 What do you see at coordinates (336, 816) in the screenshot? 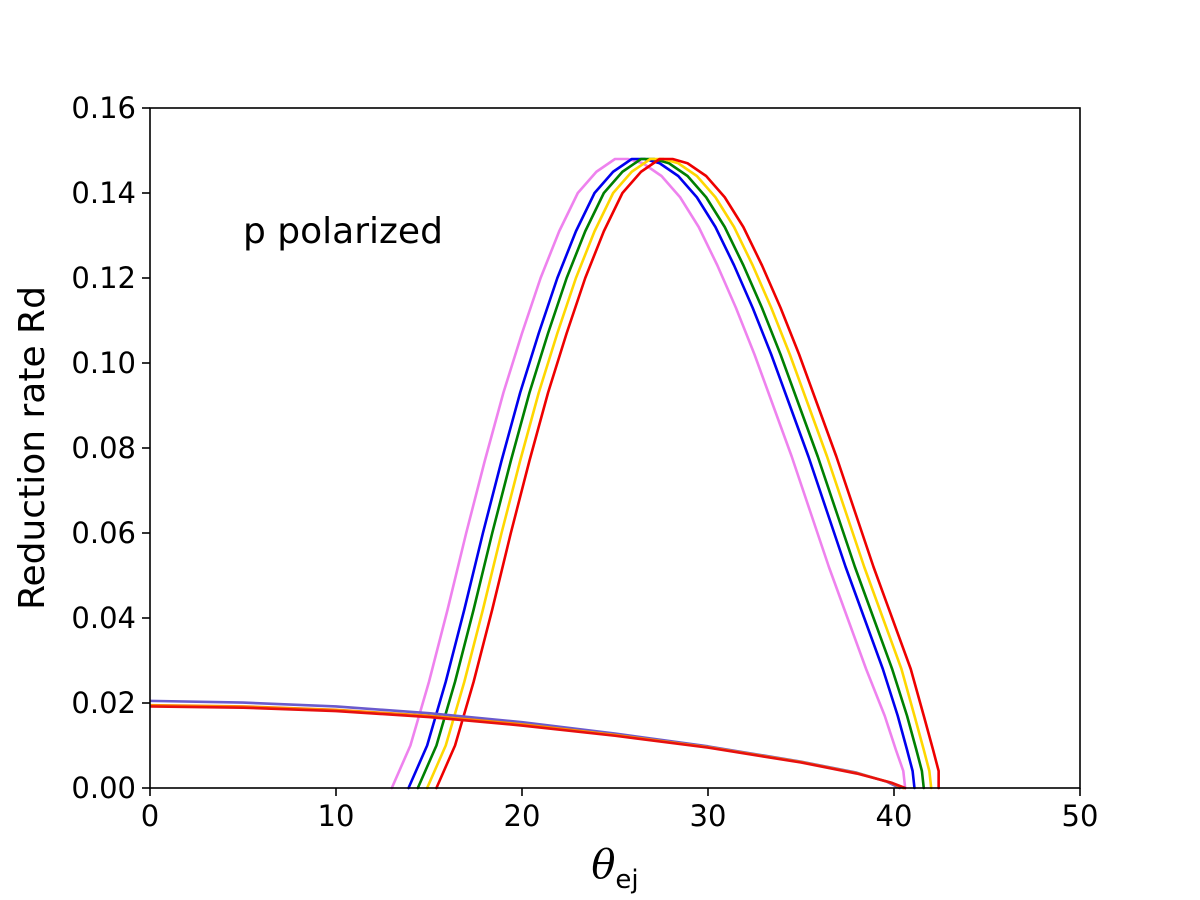
I see `x-tick-label: 10` at bounding box center [336, 816].